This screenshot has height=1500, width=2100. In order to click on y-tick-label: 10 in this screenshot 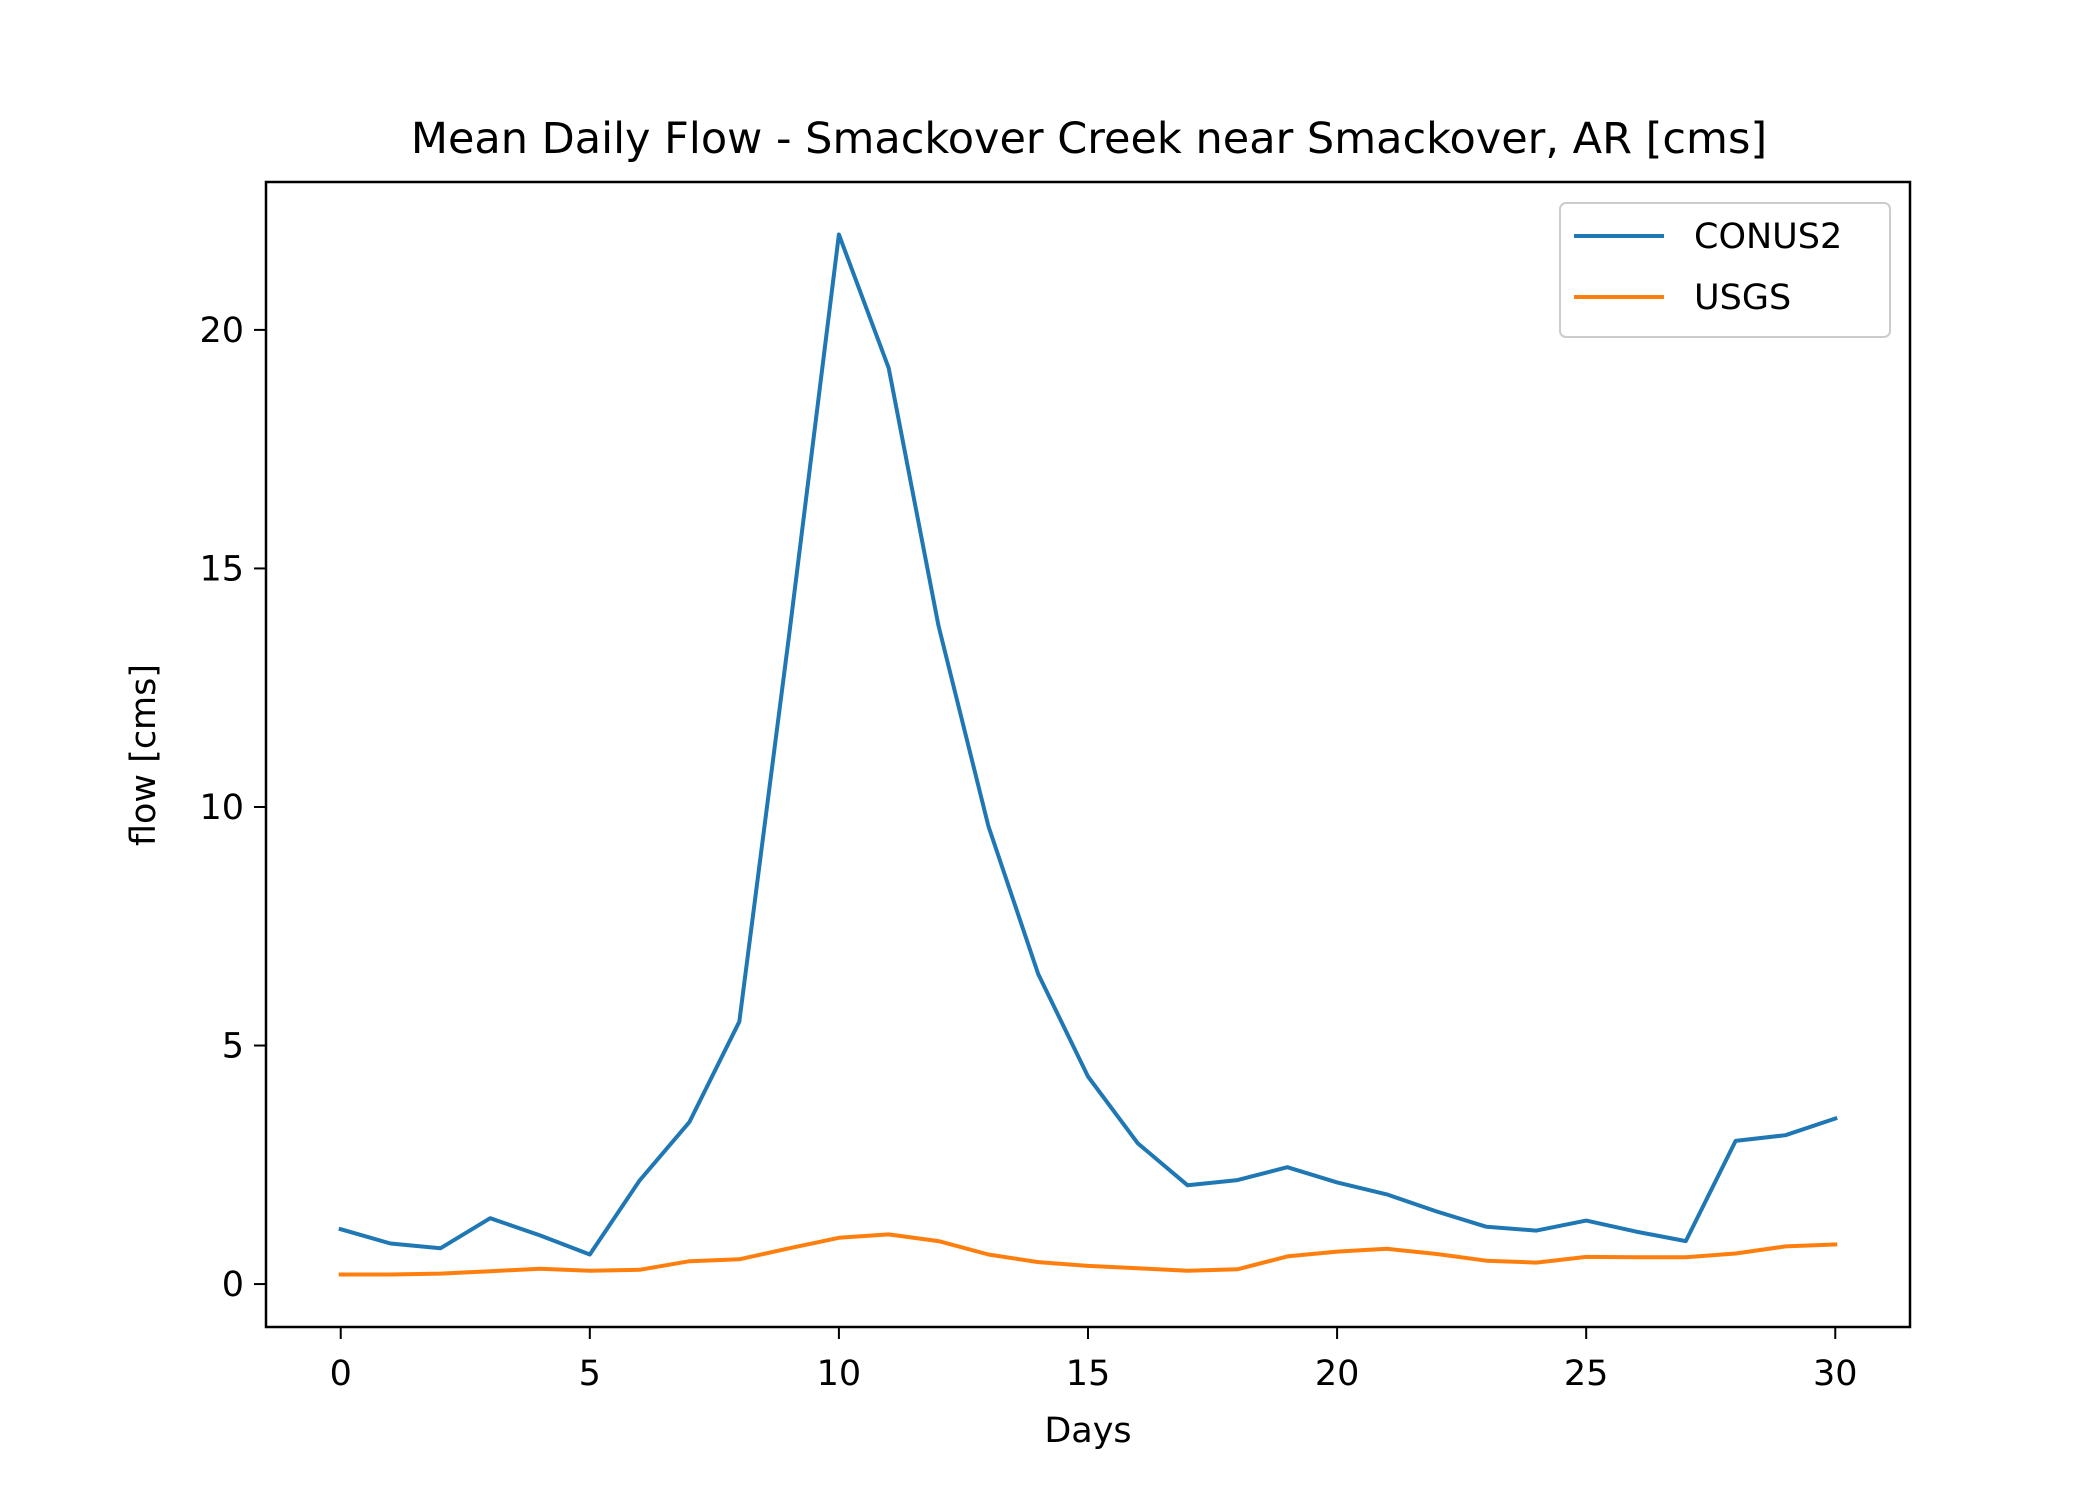, I will do `click(221, 808)`.